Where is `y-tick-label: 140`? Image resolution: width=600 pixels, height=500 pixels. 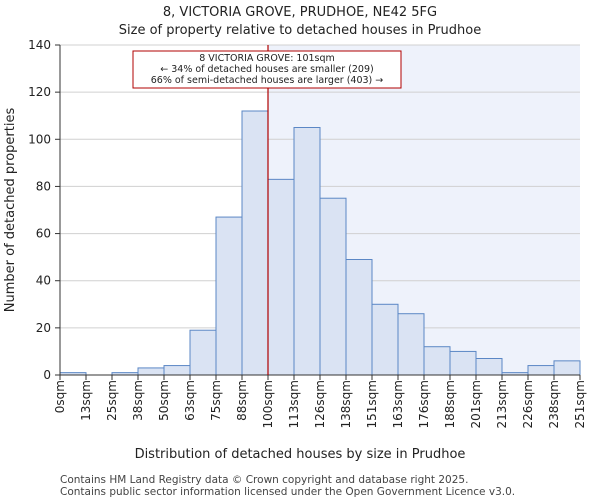
y-tick-label: 140 is located at coordinates (39, 45).